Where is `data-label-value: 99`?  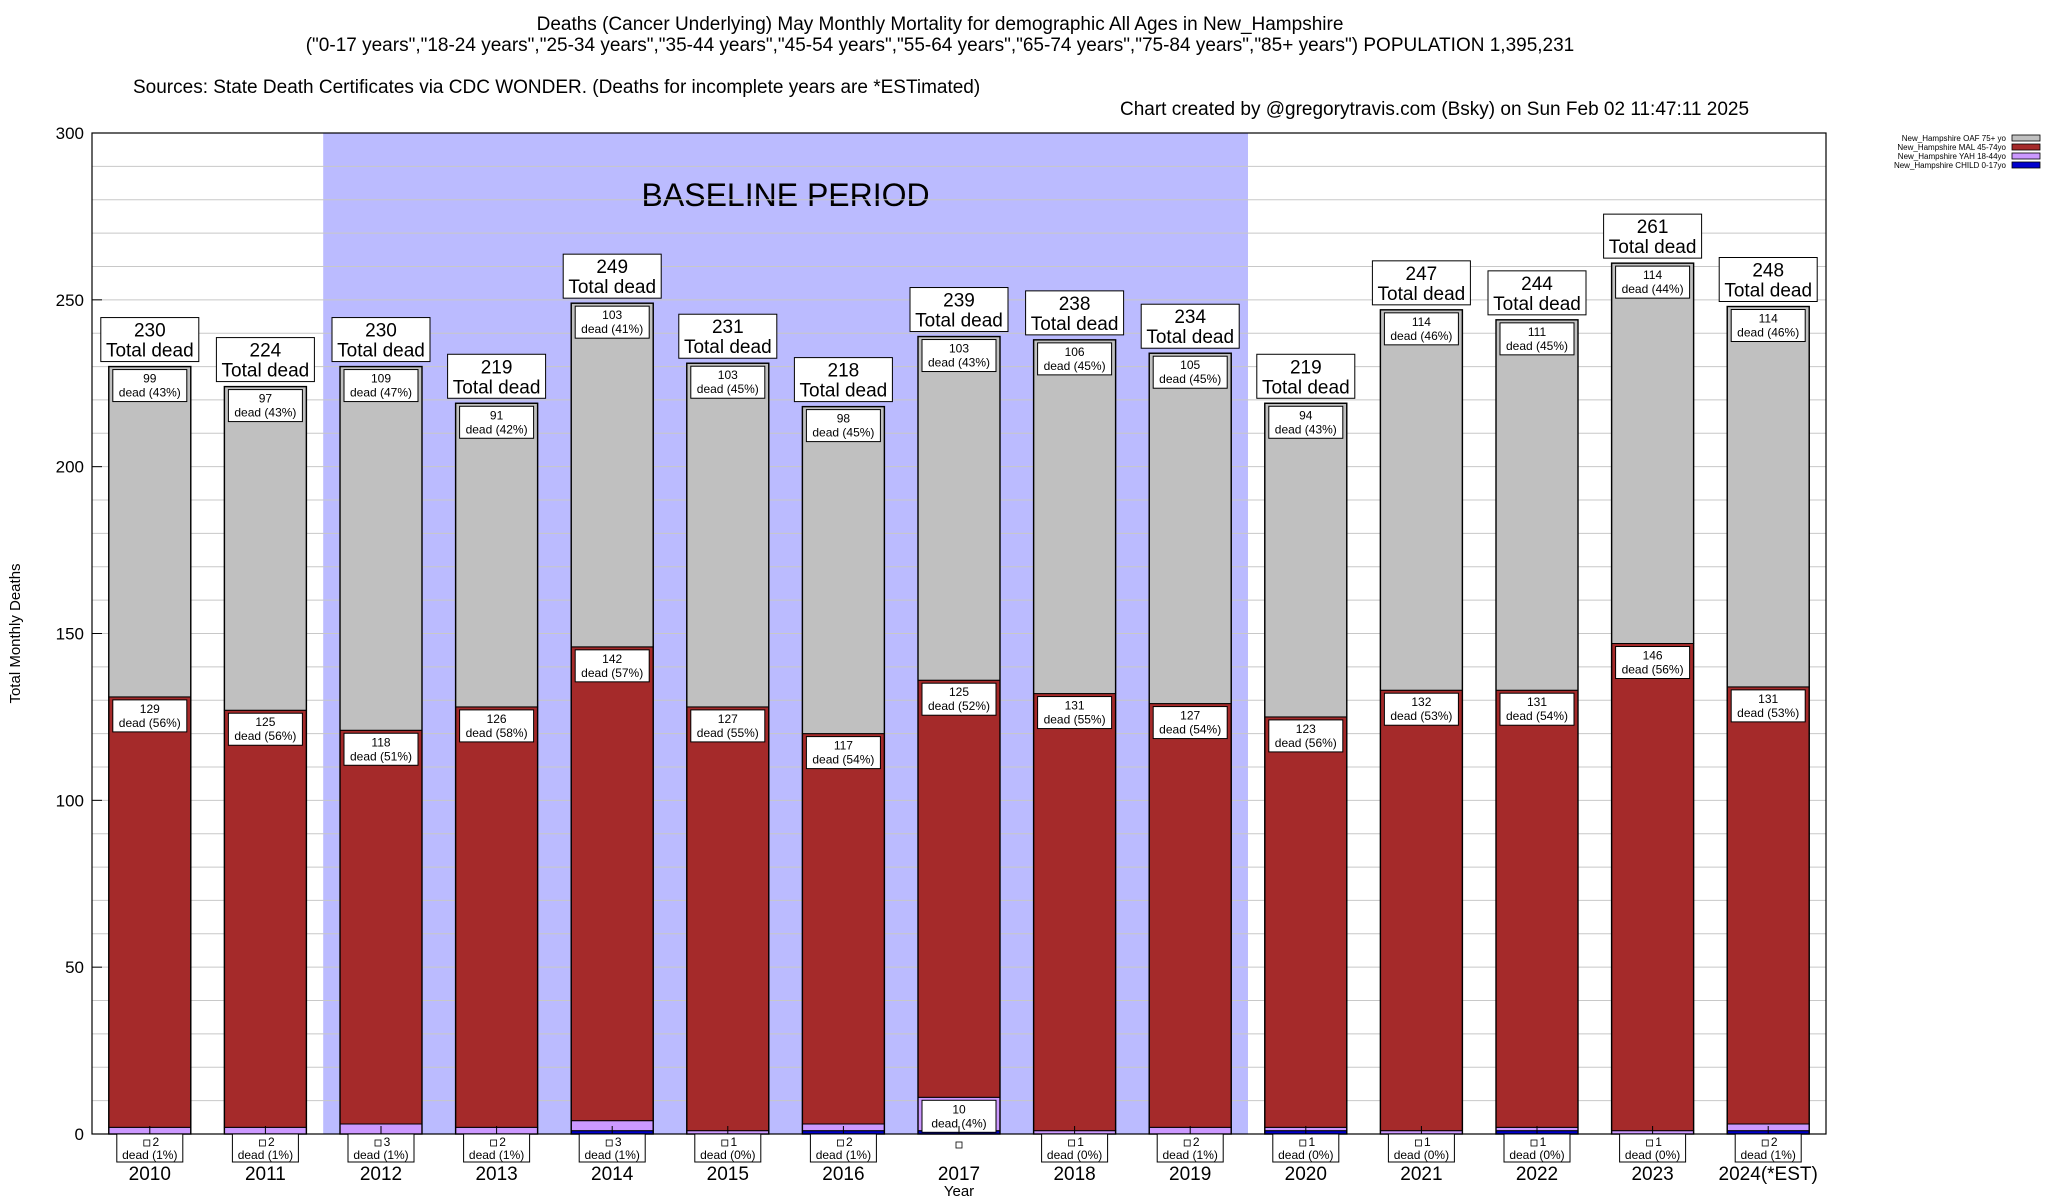
data-label-value: 99 is located at coordinates (150, 379).